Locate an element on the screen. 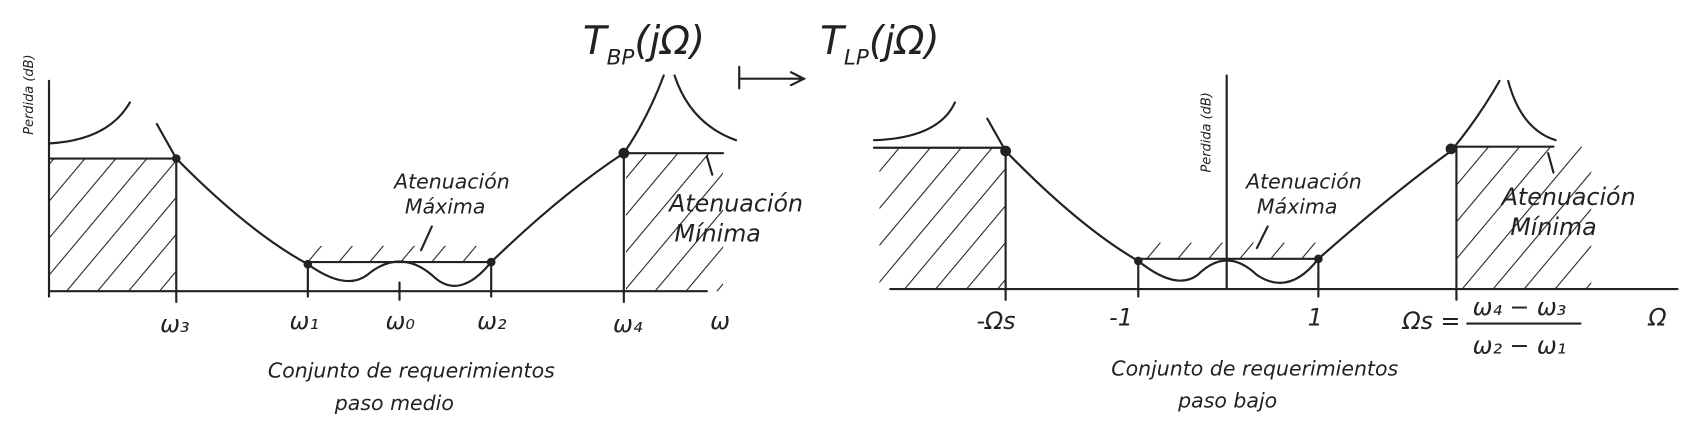 The height and width of the screenshot is (426, 1692). formula-denominator: ω₂ − ω₁ is located at coordinates (1520, 346).